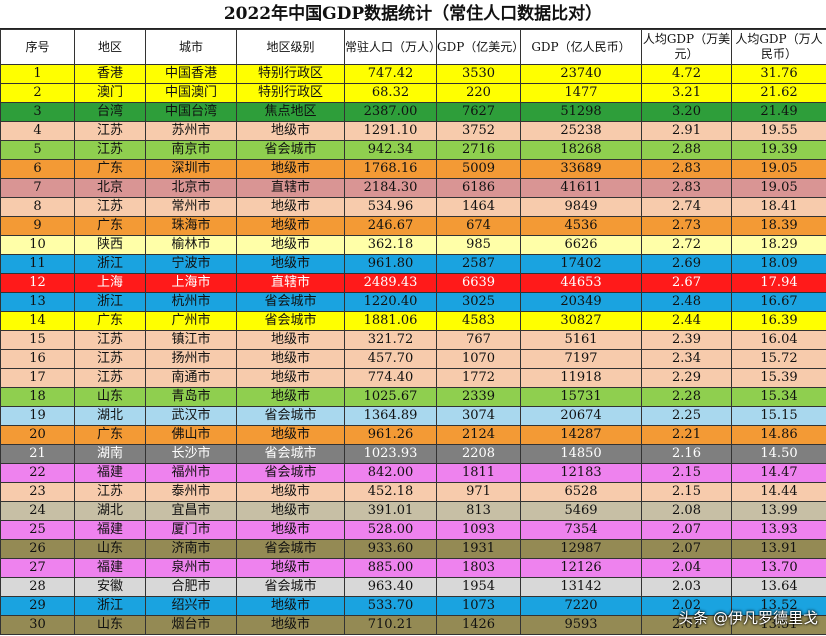 This screenshot has width=826, height=636. What do you see at coordinates (778, 264) in the screenshot?
I see `cell-gdp-per-capita-cny: 18.09` at bounding box center [778, 264].